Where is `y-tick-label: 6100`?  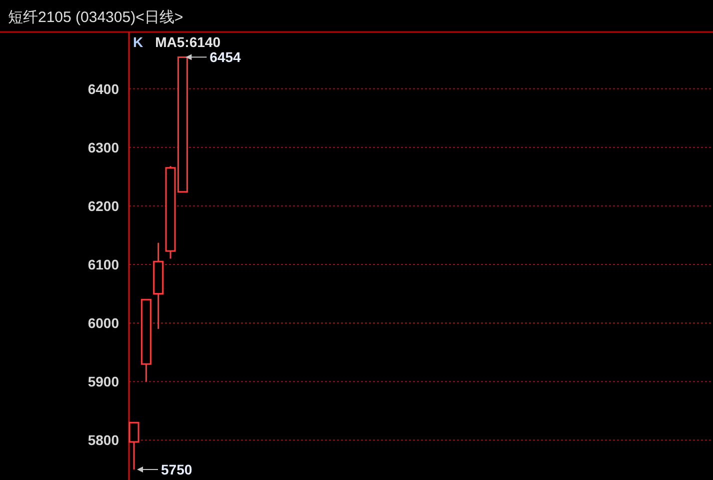 y-tick-label: 6100 is located at coordinates (104, 264).